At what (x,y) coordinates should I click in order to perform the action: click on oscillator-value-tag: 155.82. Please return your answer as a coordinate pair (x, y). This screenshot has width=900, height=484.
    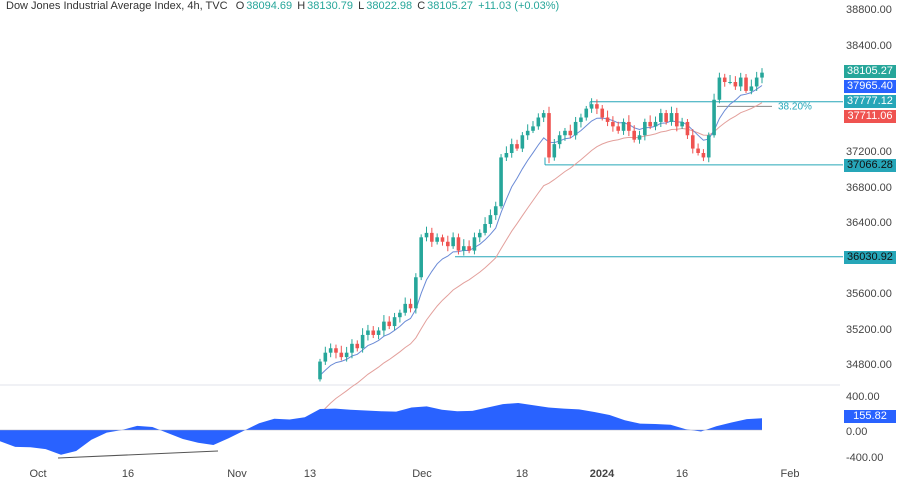
    Looking at the image, I should click on (870, 416).